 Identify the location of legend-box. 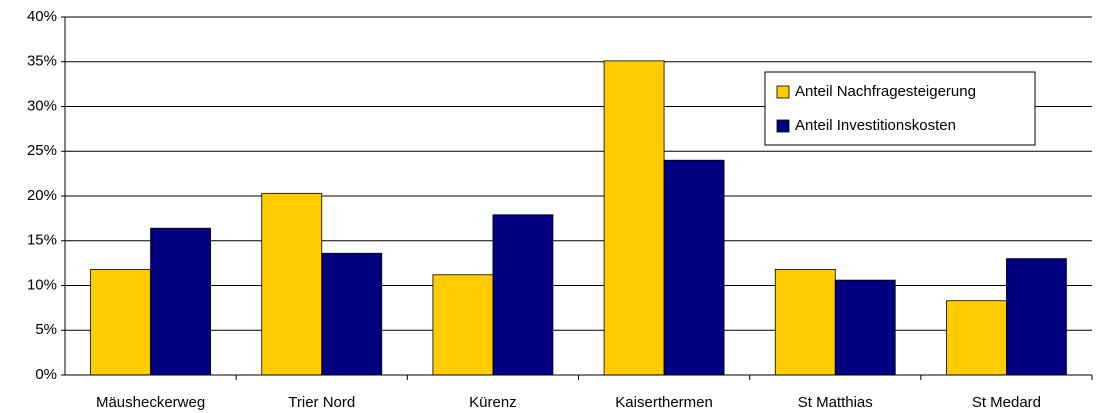
(900, 108).